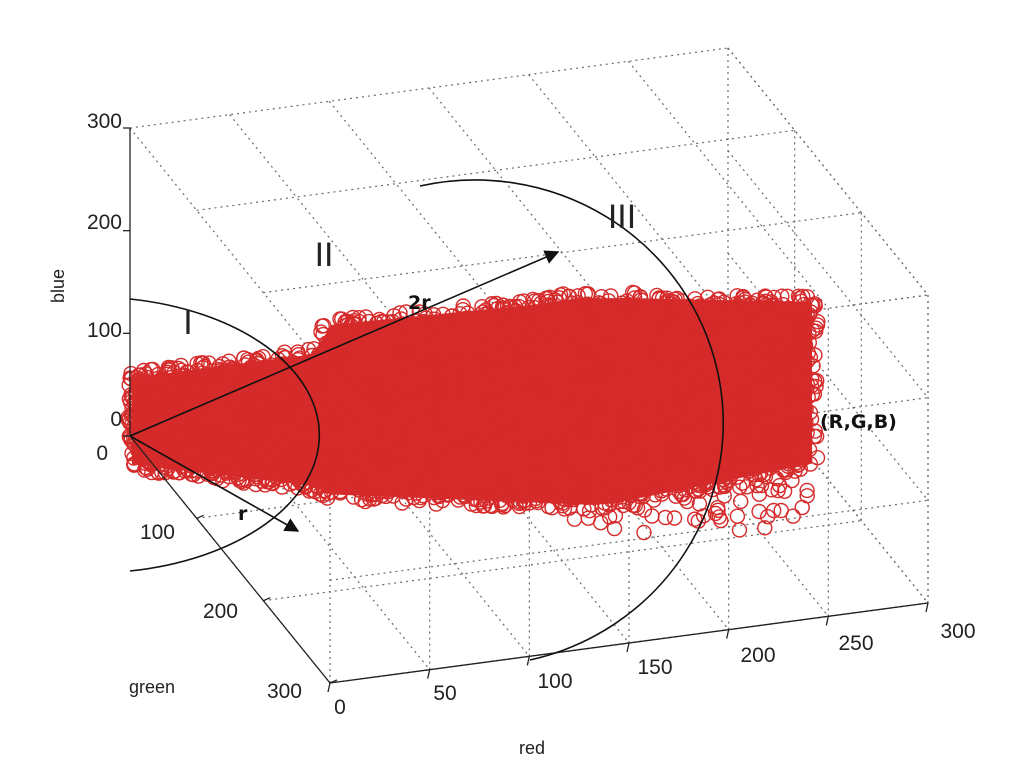 The width and height of the screenshot is (1024, 767). What do you see at coordinates (855, 643) in the screenshot?
I see `x-tick-label: 250` at bounding box center [855, 643].